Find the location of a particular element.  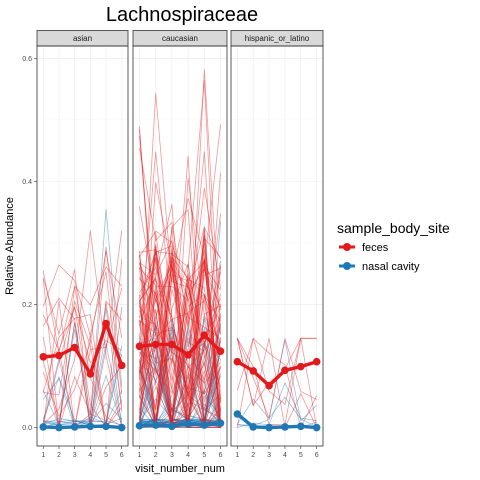

facet-strip-label-hispanic-or-latino: hispanic_or_latino is located at coordinates (277, 38).